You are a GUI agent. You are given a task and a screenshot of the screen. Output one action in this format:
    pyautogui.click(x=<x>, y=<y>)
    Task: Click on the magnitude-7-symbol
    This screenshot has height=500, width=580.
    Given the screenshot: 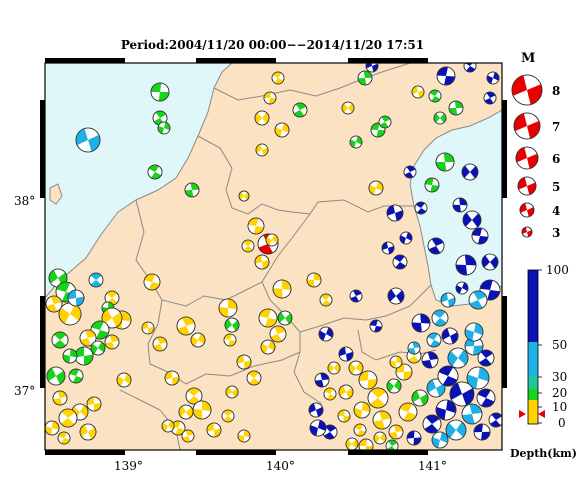 What is the action you would take?
    pyautogui.click(x=527, y=126)
    